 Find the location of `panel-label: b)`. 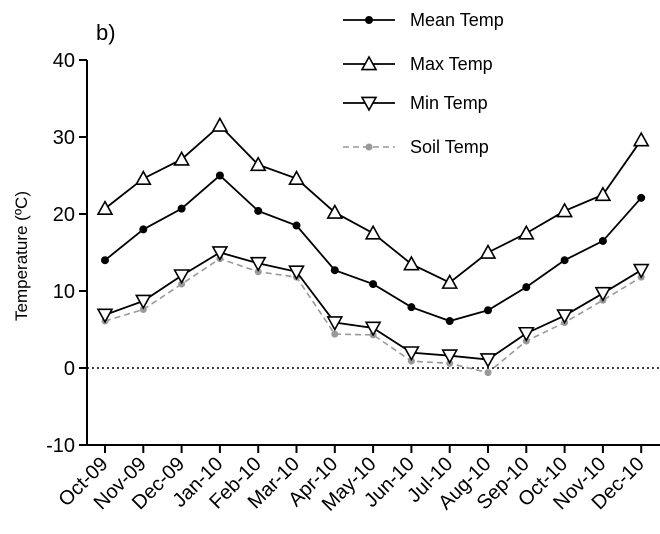

panel-label: b) is located at coordinates (106, 32).